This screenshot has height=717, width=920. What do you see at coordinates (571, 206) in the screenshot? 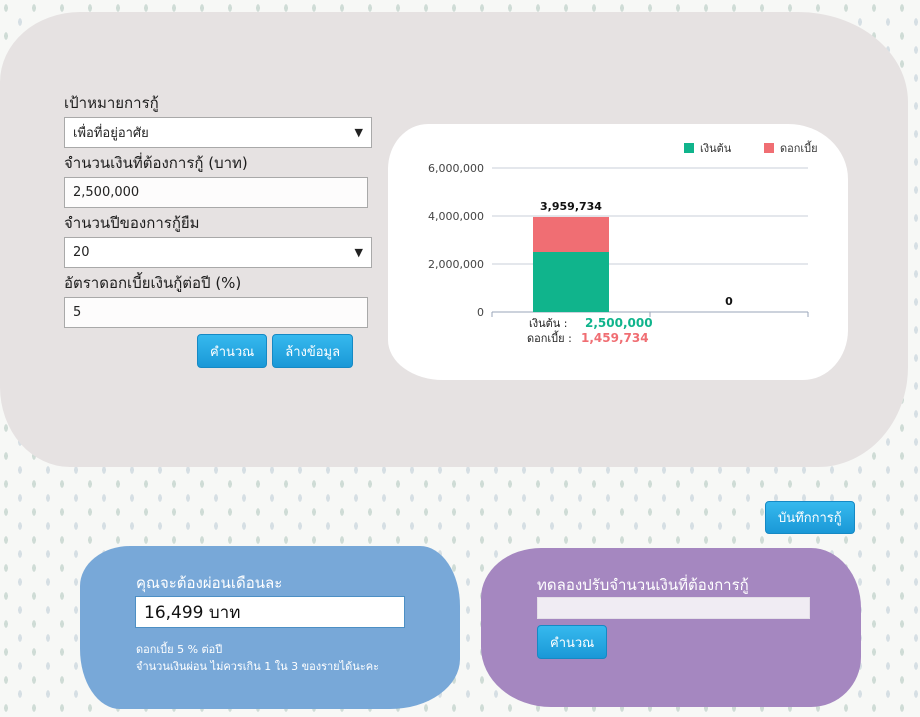
I see `bar-total-label: 3,959,734` at bounding box center [571, 206].